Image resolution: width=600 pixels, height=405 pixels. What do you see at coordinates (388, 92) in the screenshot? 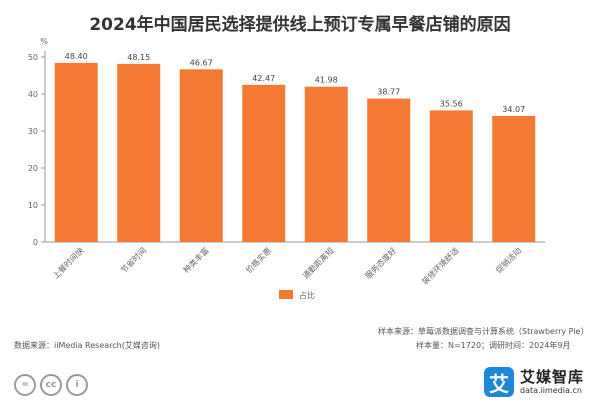
I see `bar-value-label-5: 38.77` at bounding box center [388, 92].